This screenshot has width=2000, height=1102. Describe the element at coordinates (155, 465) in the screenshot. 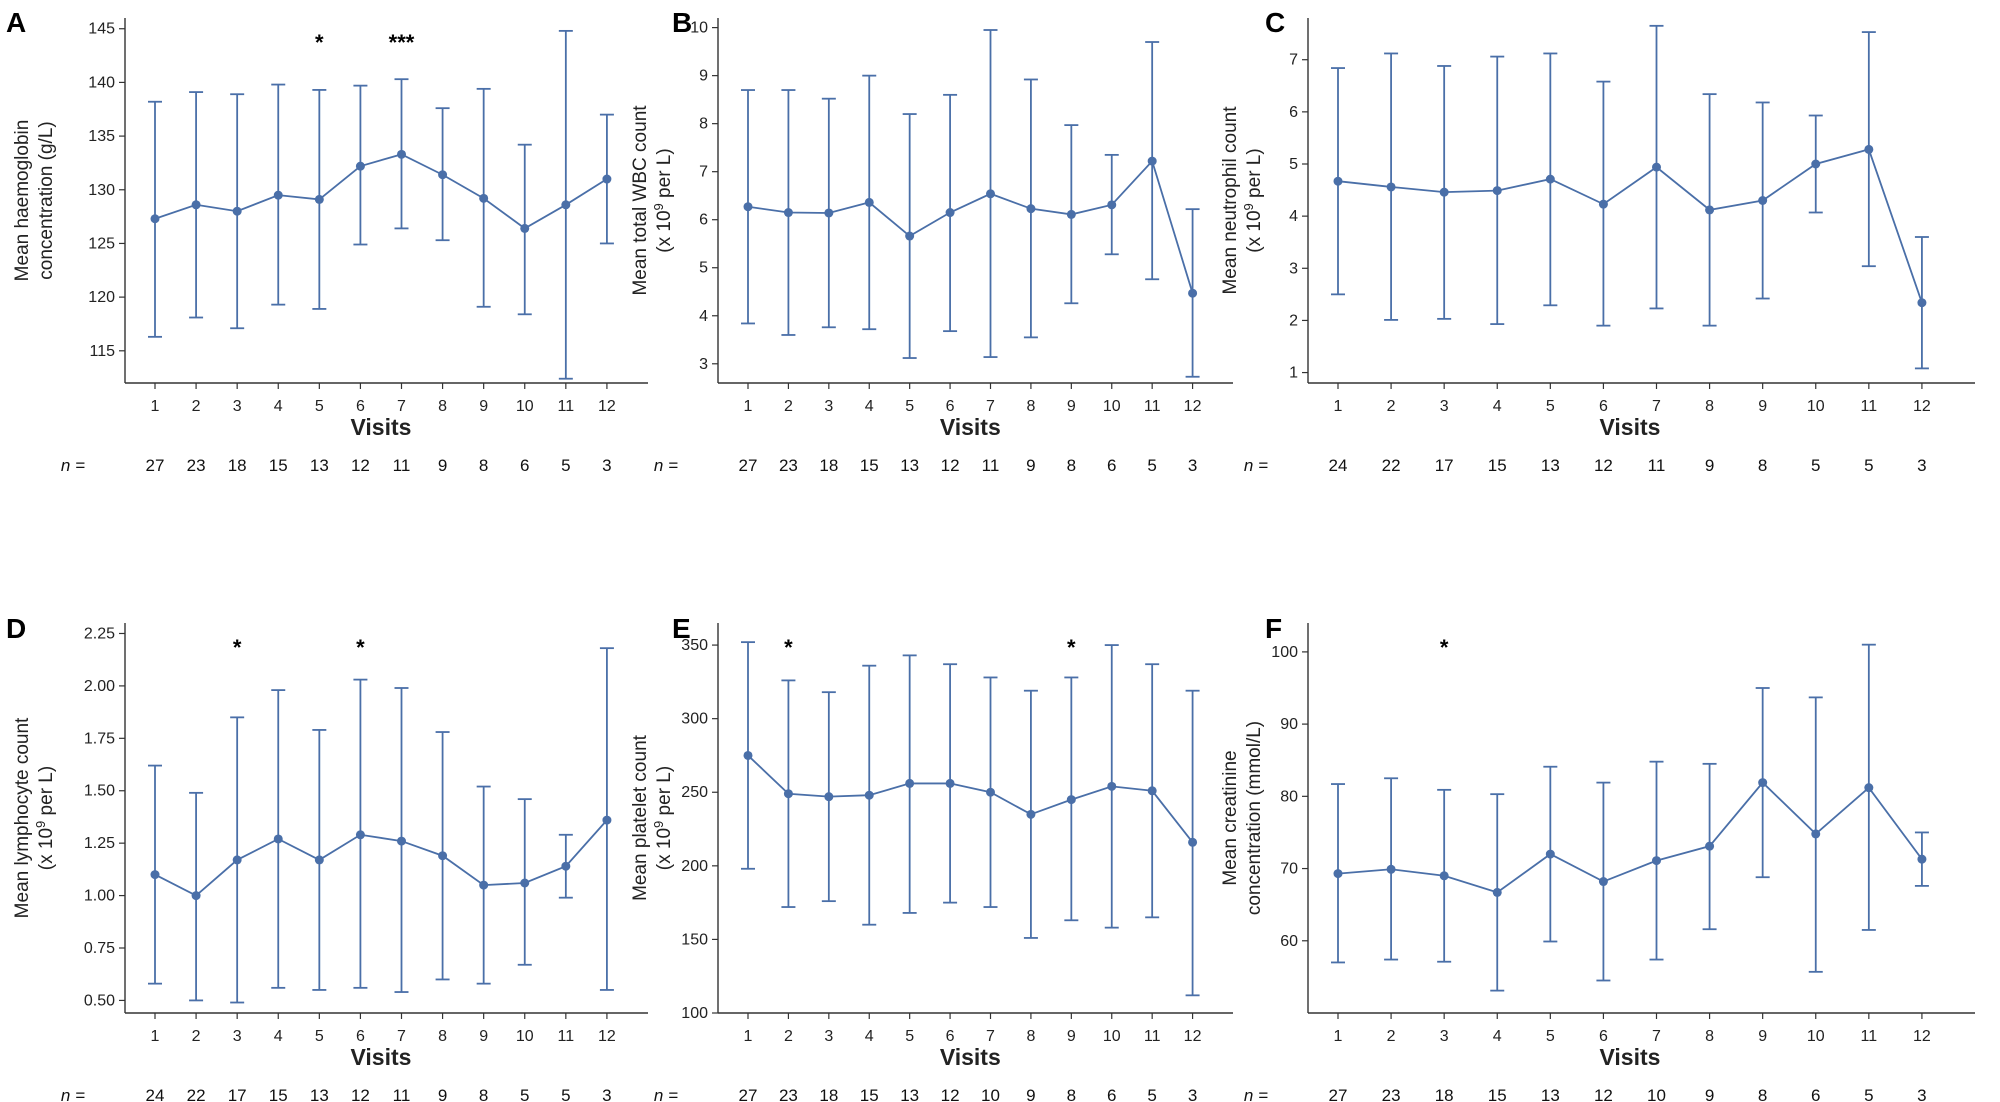

I see `n-value: 27` at that location.